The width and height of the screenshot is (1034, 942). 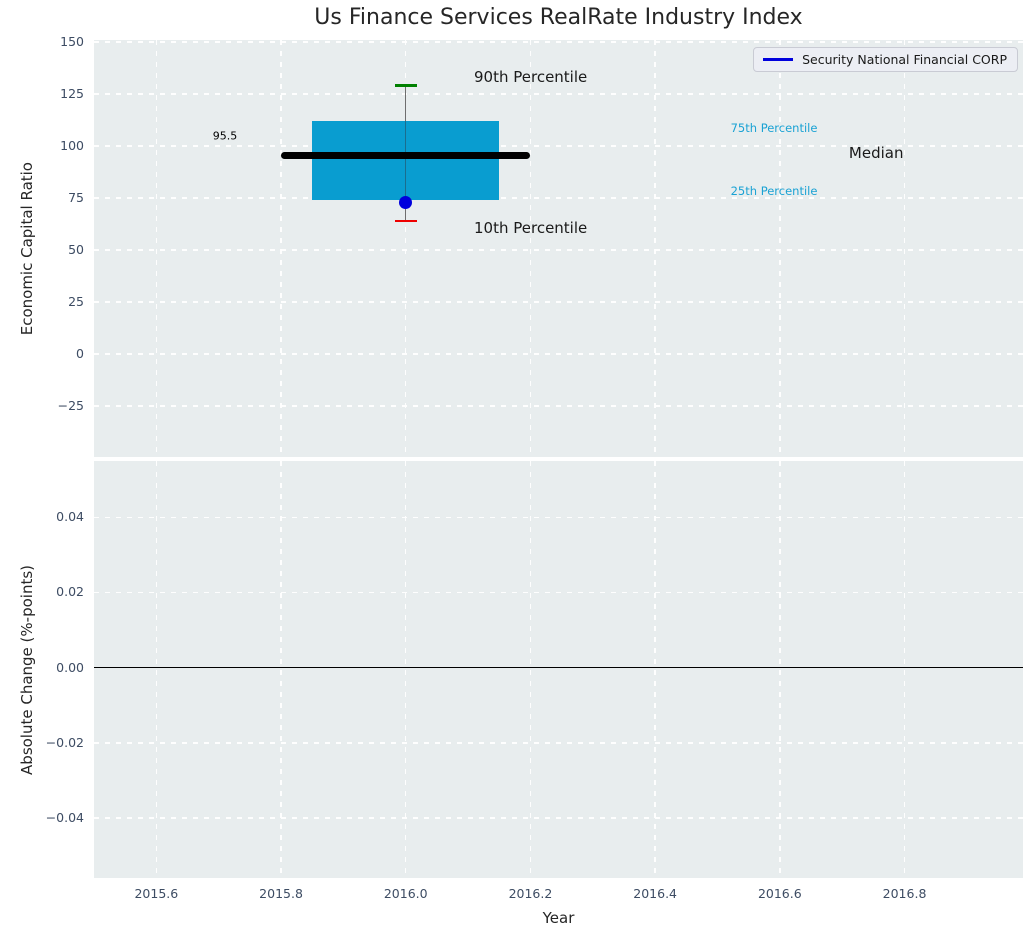 I want to click on annotation-median: Median, so click(x=876, y=153).